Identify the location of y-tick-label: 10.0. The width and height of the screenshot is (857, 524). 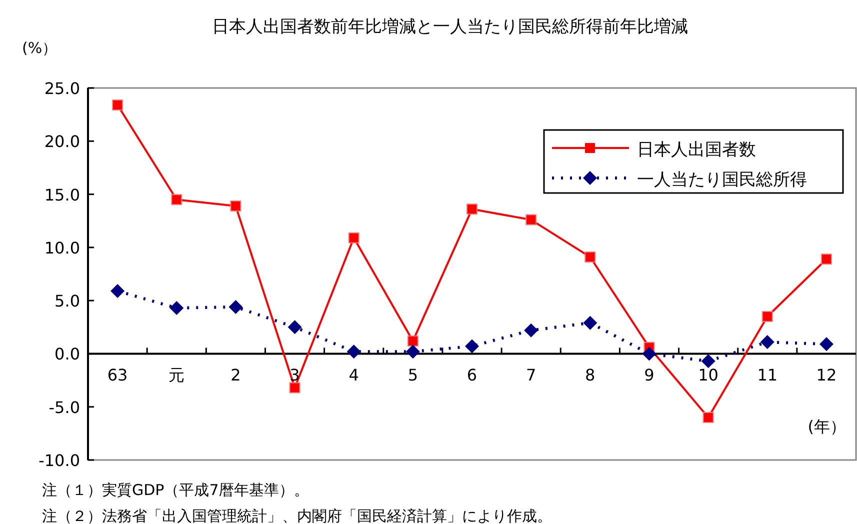
(62, 248).